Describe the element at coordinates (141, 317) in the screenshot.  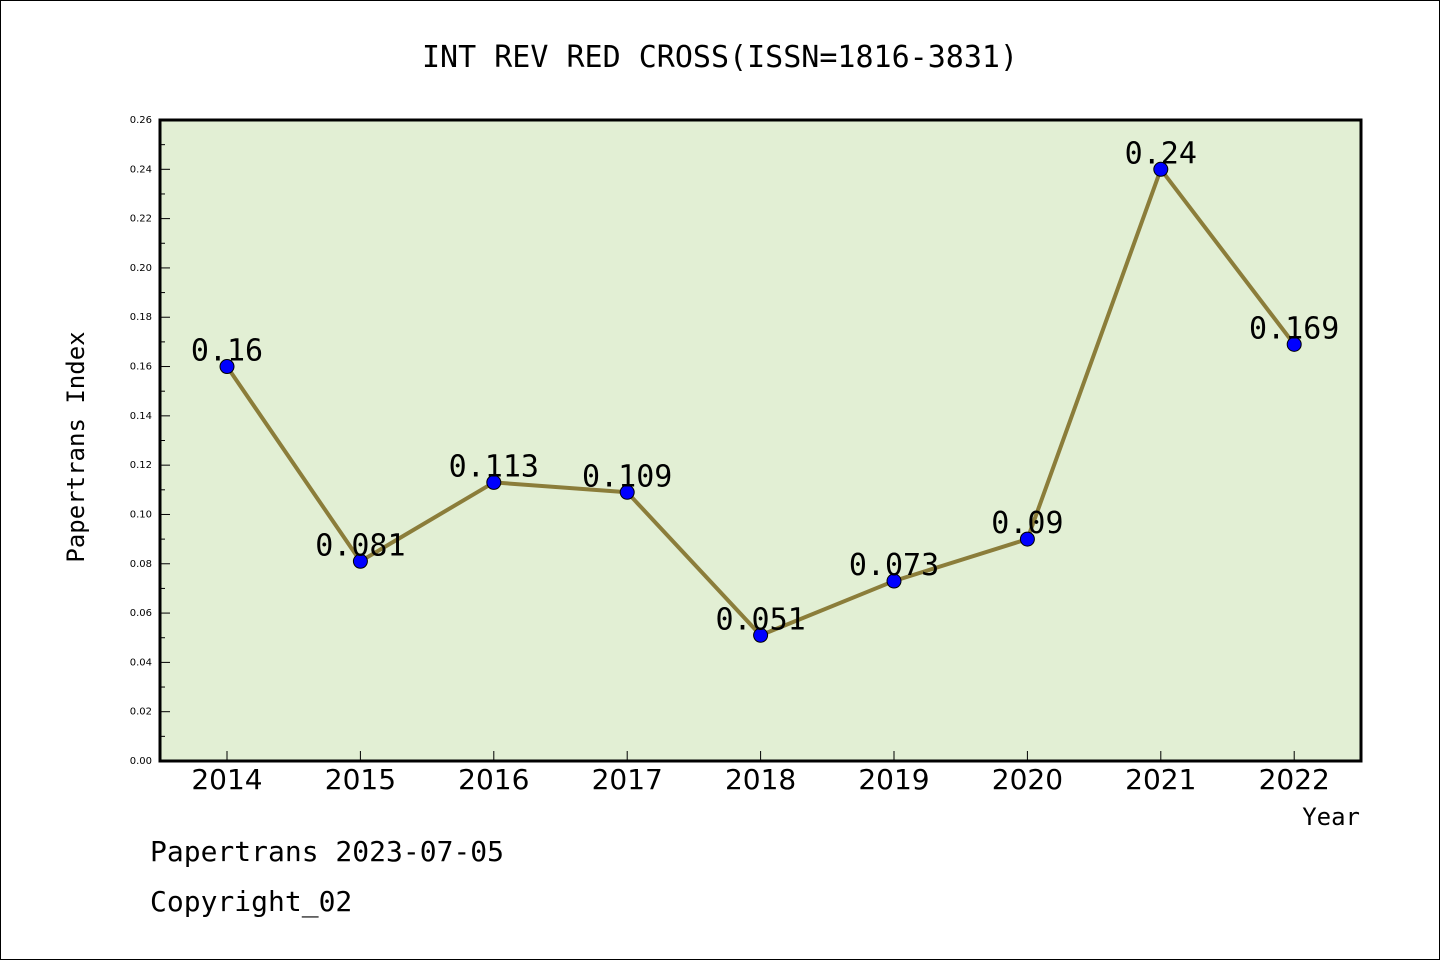
I see `y-tick-label: 0.18` at that location.